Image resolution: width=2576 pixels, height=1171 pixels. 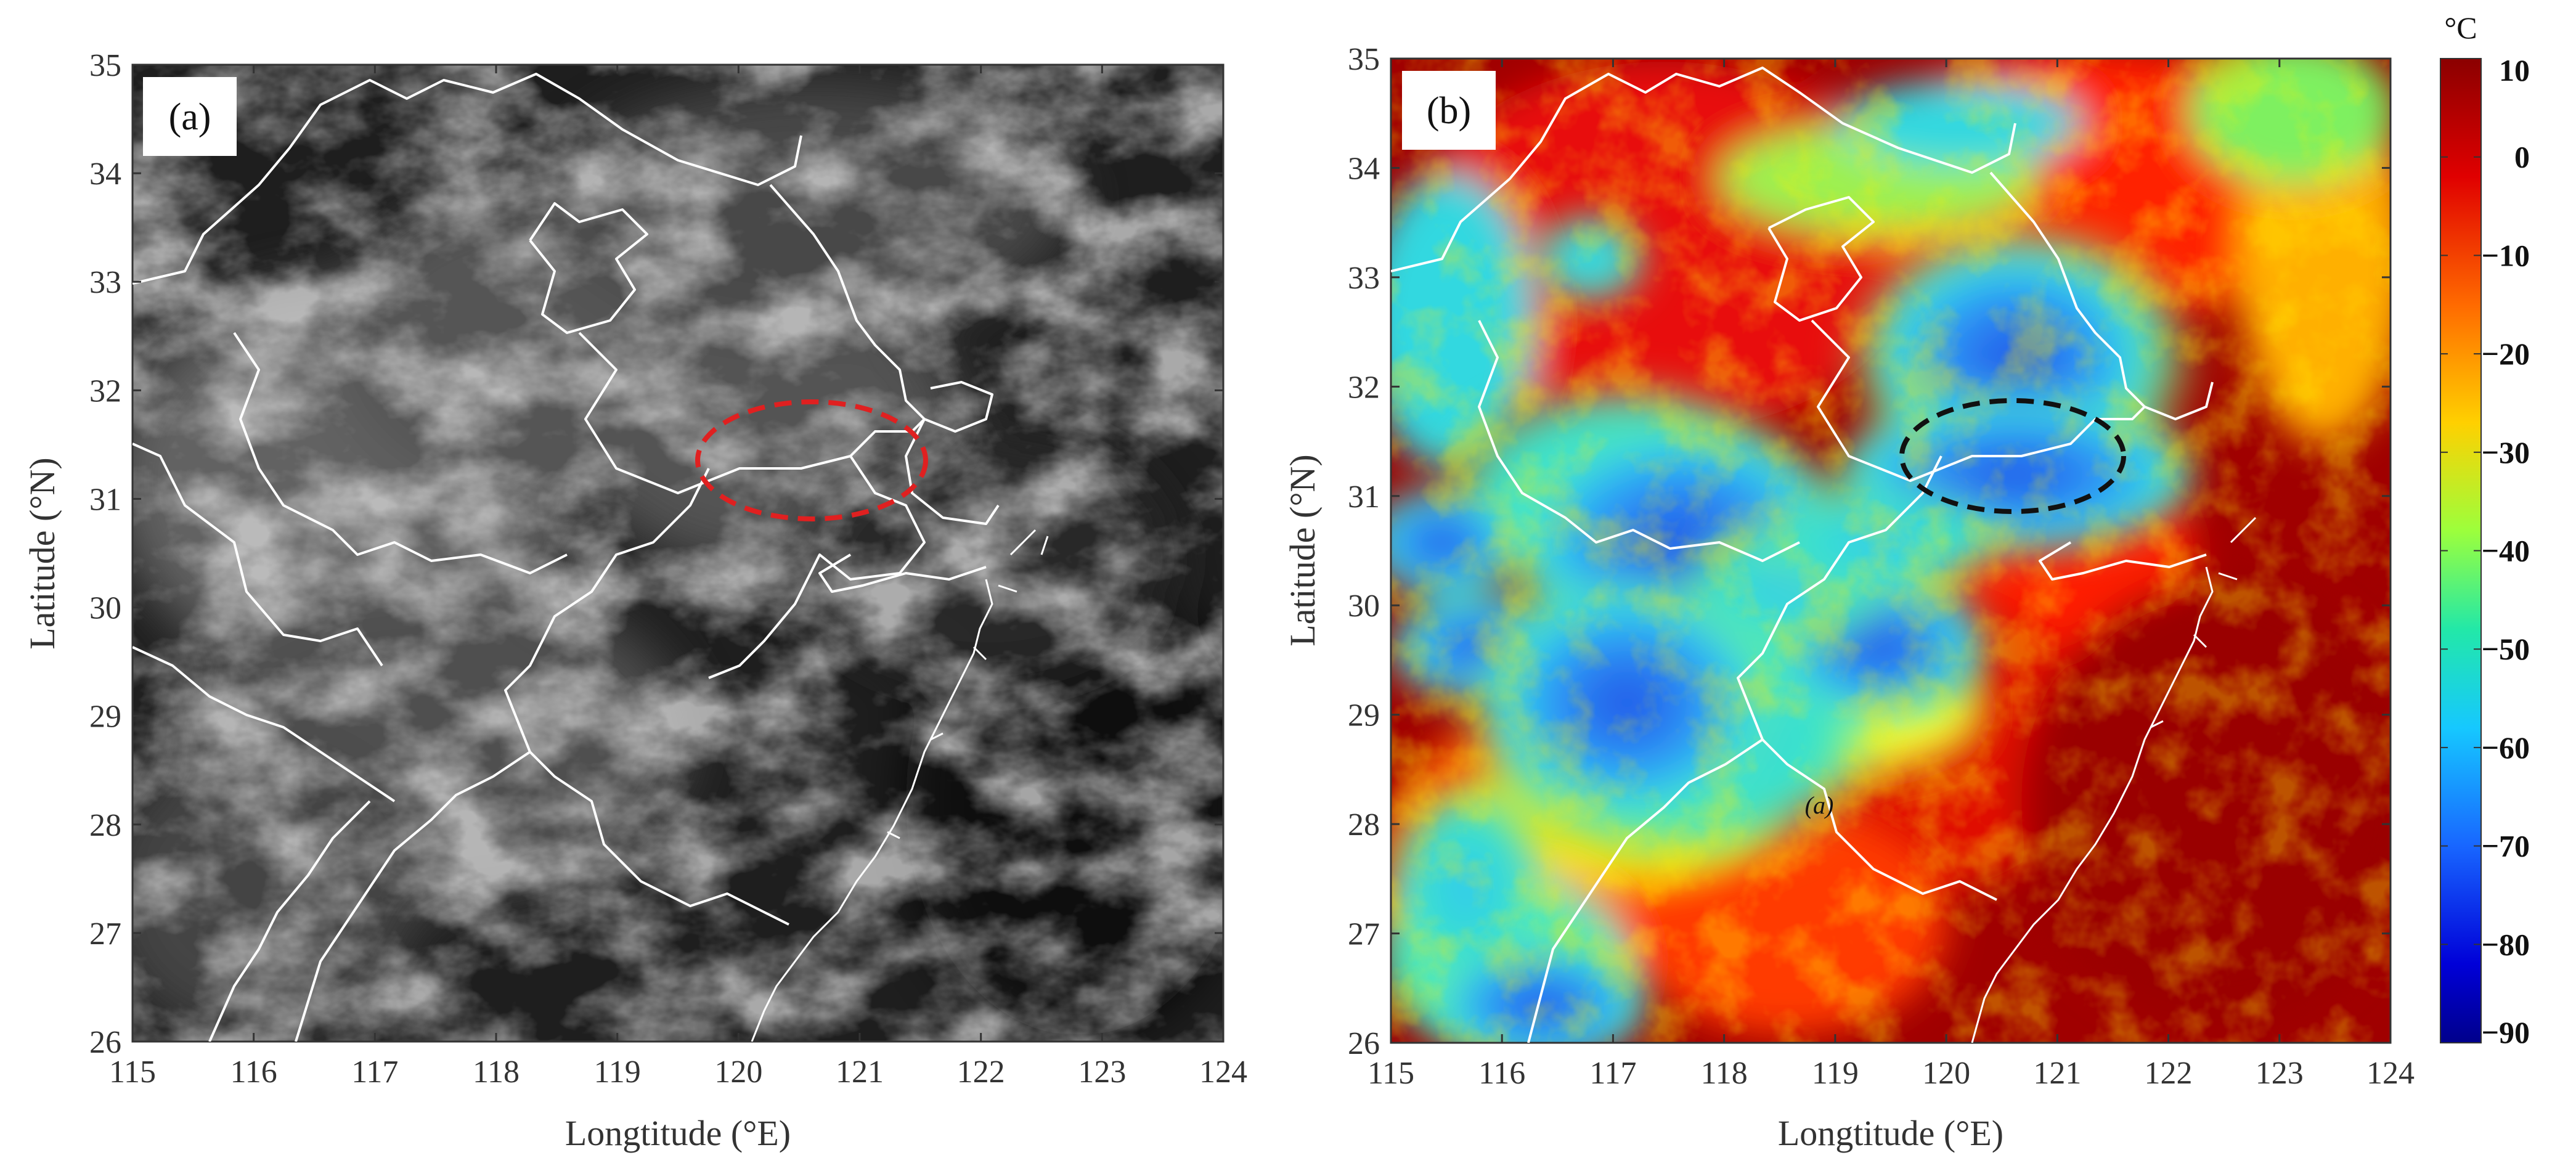 What do you see at coordinates (497, 1073) in the screenshot?
I see `panel-a-xtick-label: 118` at bounding box center [497, 1073].